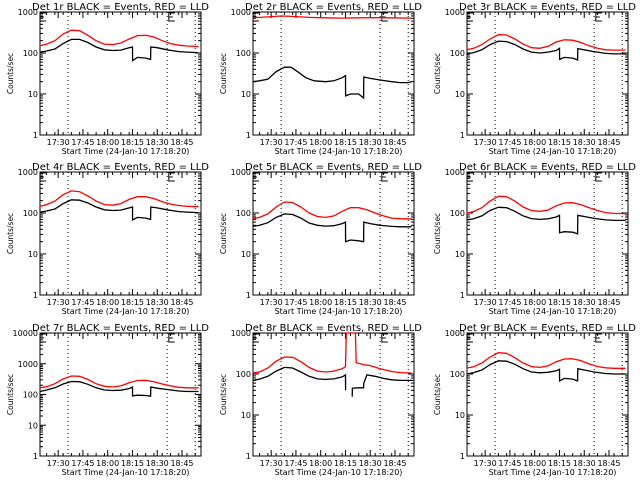  I want to click on panel-title: Det 2r BLACK = Events, RED = LLD, so click(333, 7).